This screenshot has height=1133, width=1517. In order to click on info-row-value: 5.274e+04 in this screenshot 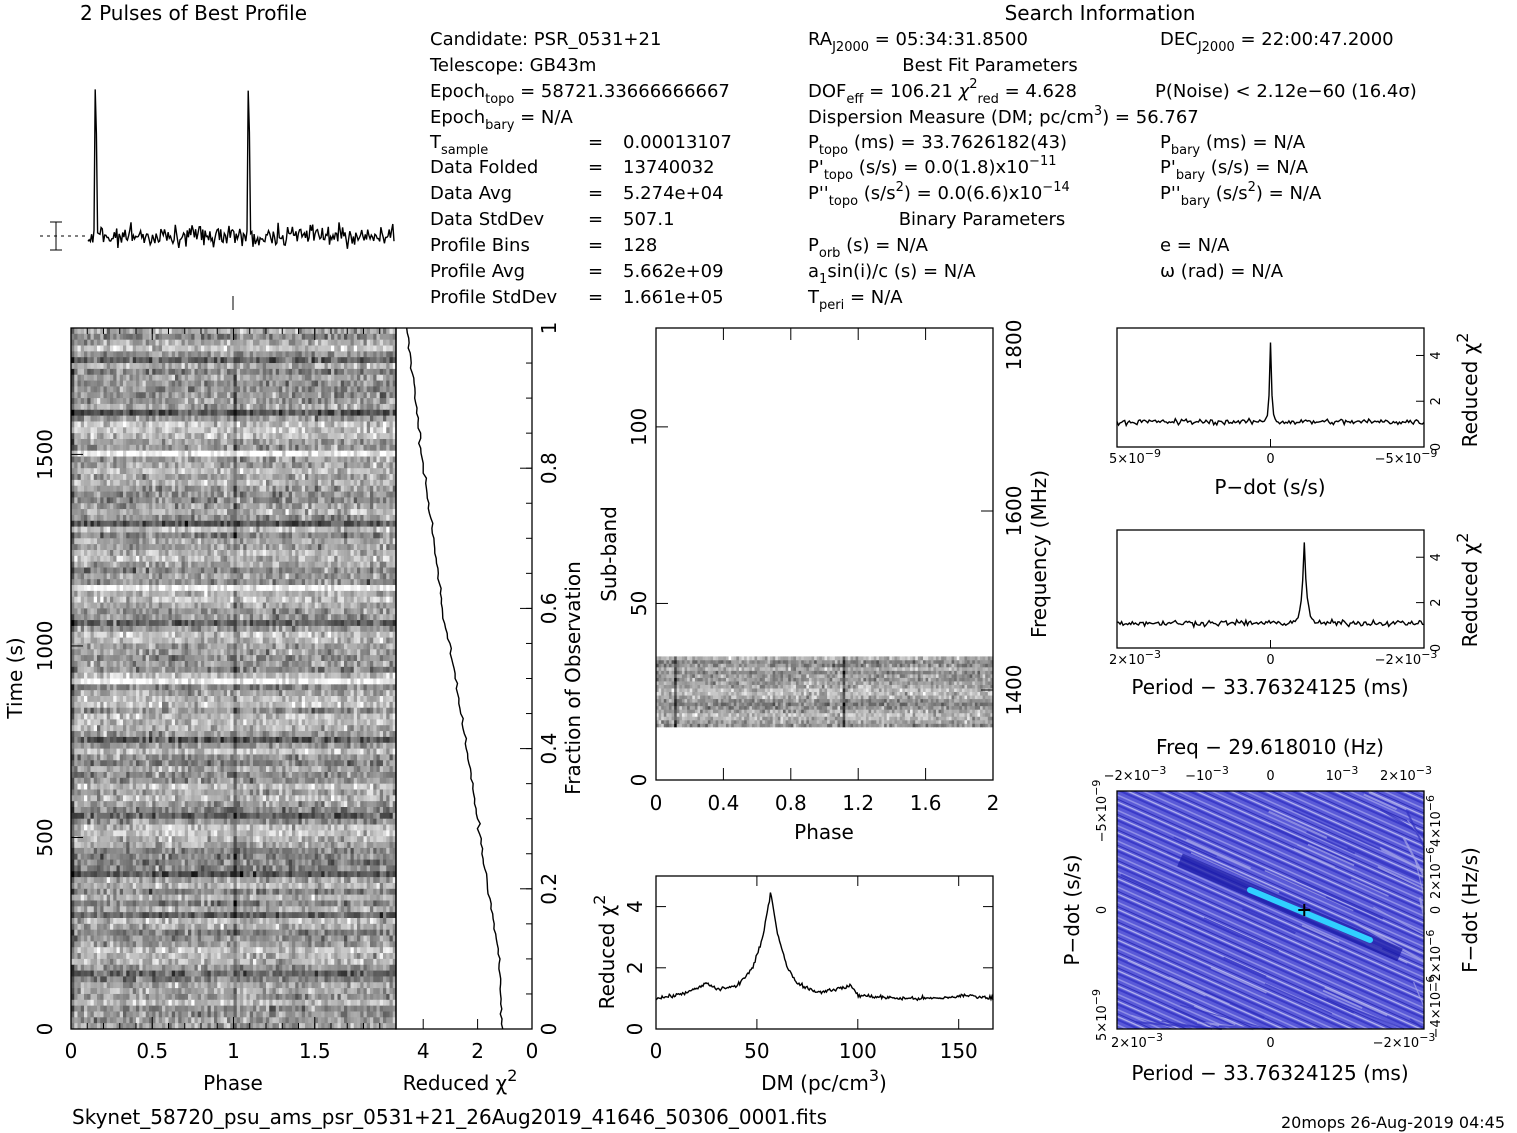, I will do `click(673, 193)`.